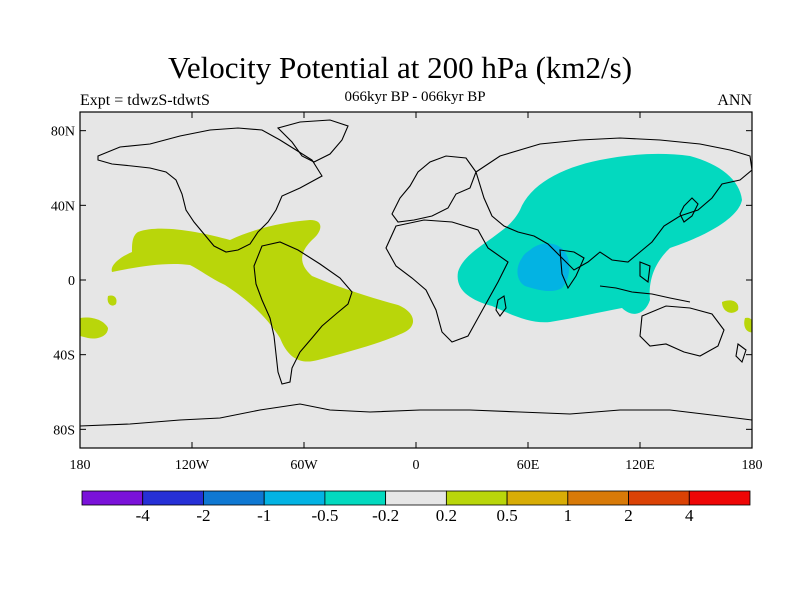  I want to click on colorbar-label: 1, so click(568, 515).